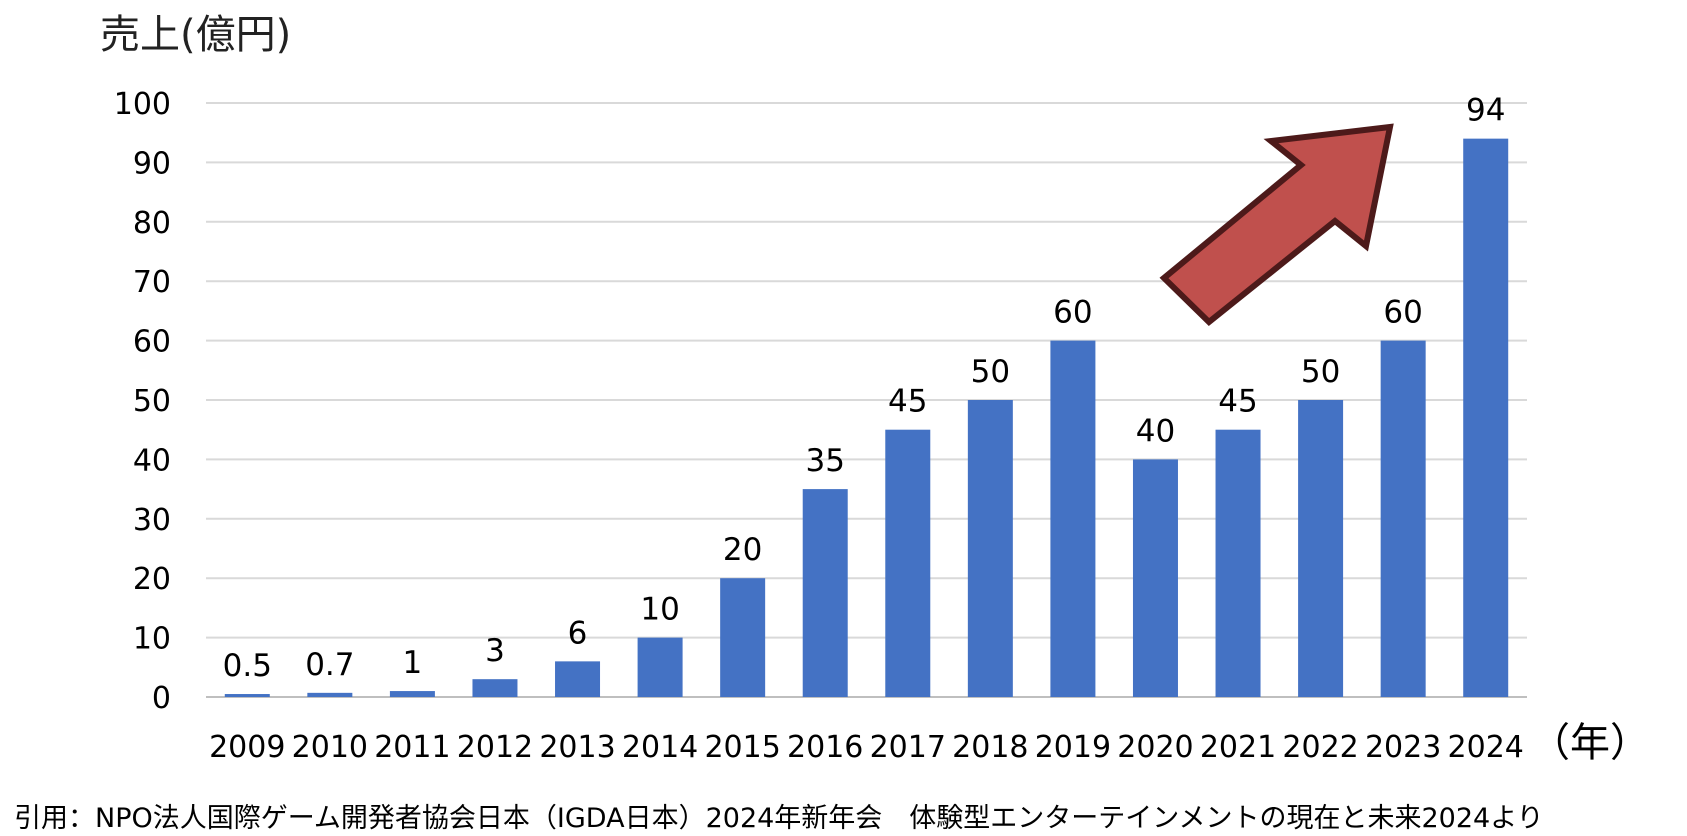 The image size is (1687, 836). Describe the element at coordinates (1155, 578) in the screenshot. I see `bar-2020` at that location.